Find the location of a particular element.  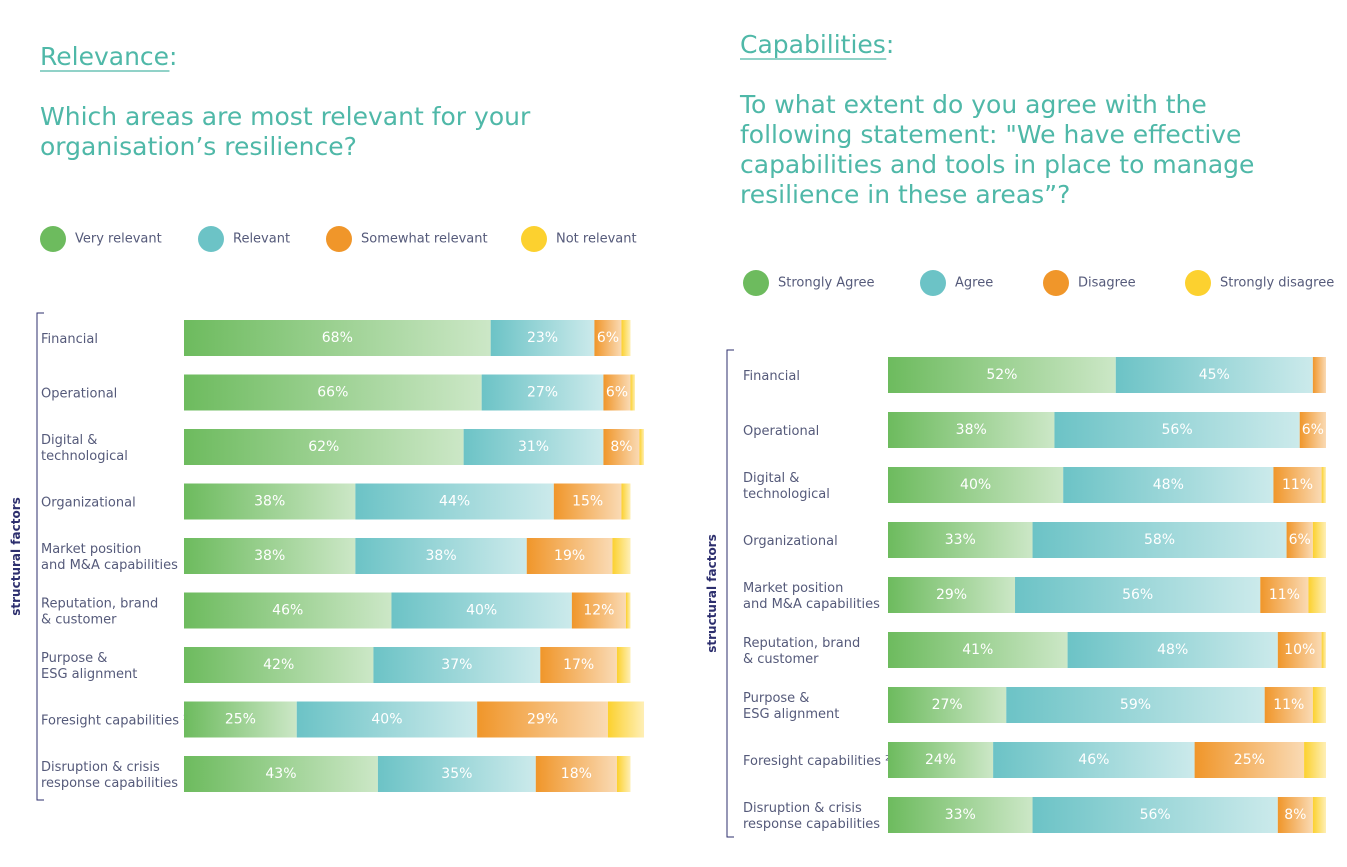

value-label: 15% is located at coordinates (587, 502).